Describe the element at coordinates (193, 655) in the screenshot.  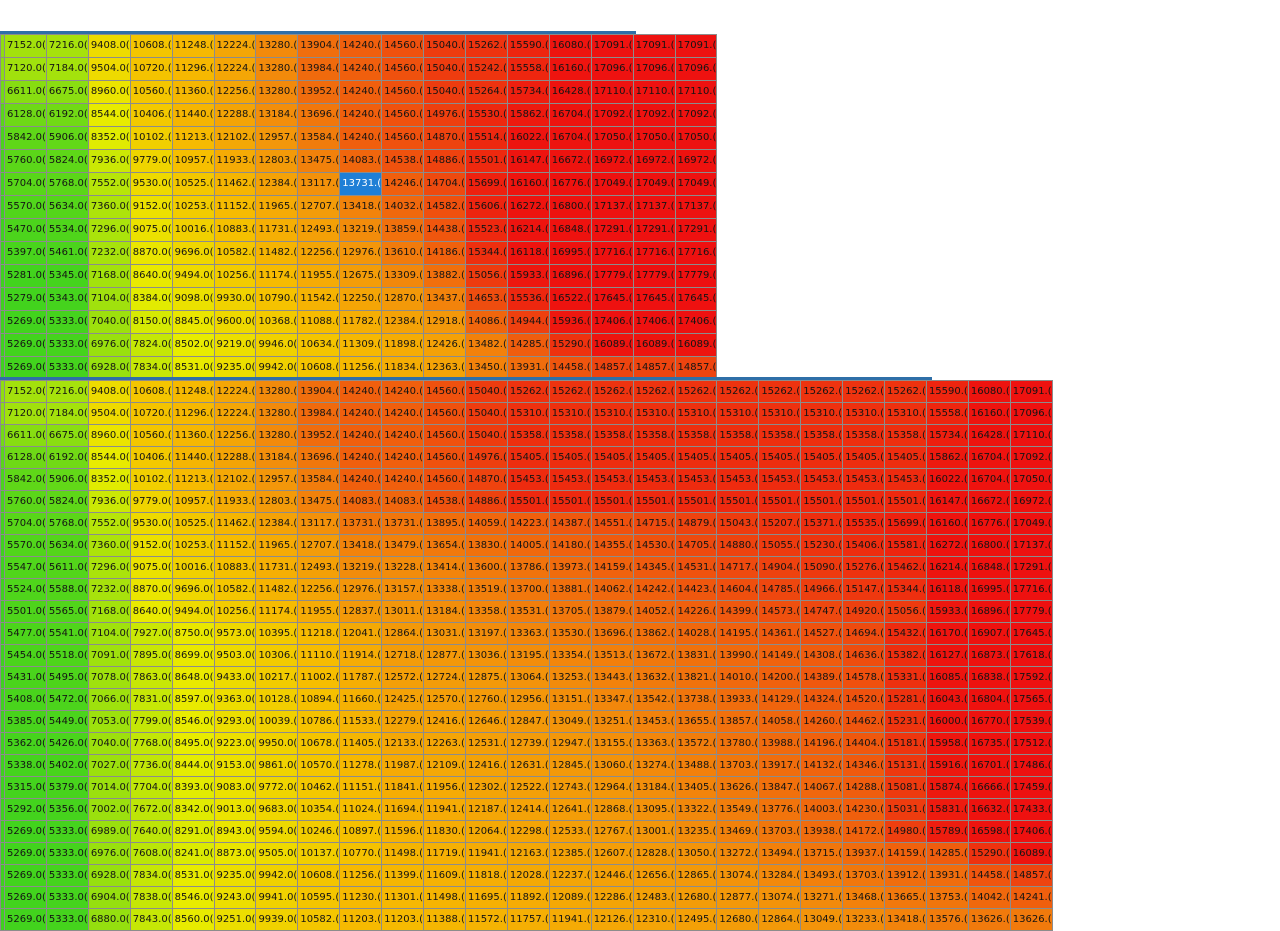
I see `table-cell: 8699.0(` at that location.